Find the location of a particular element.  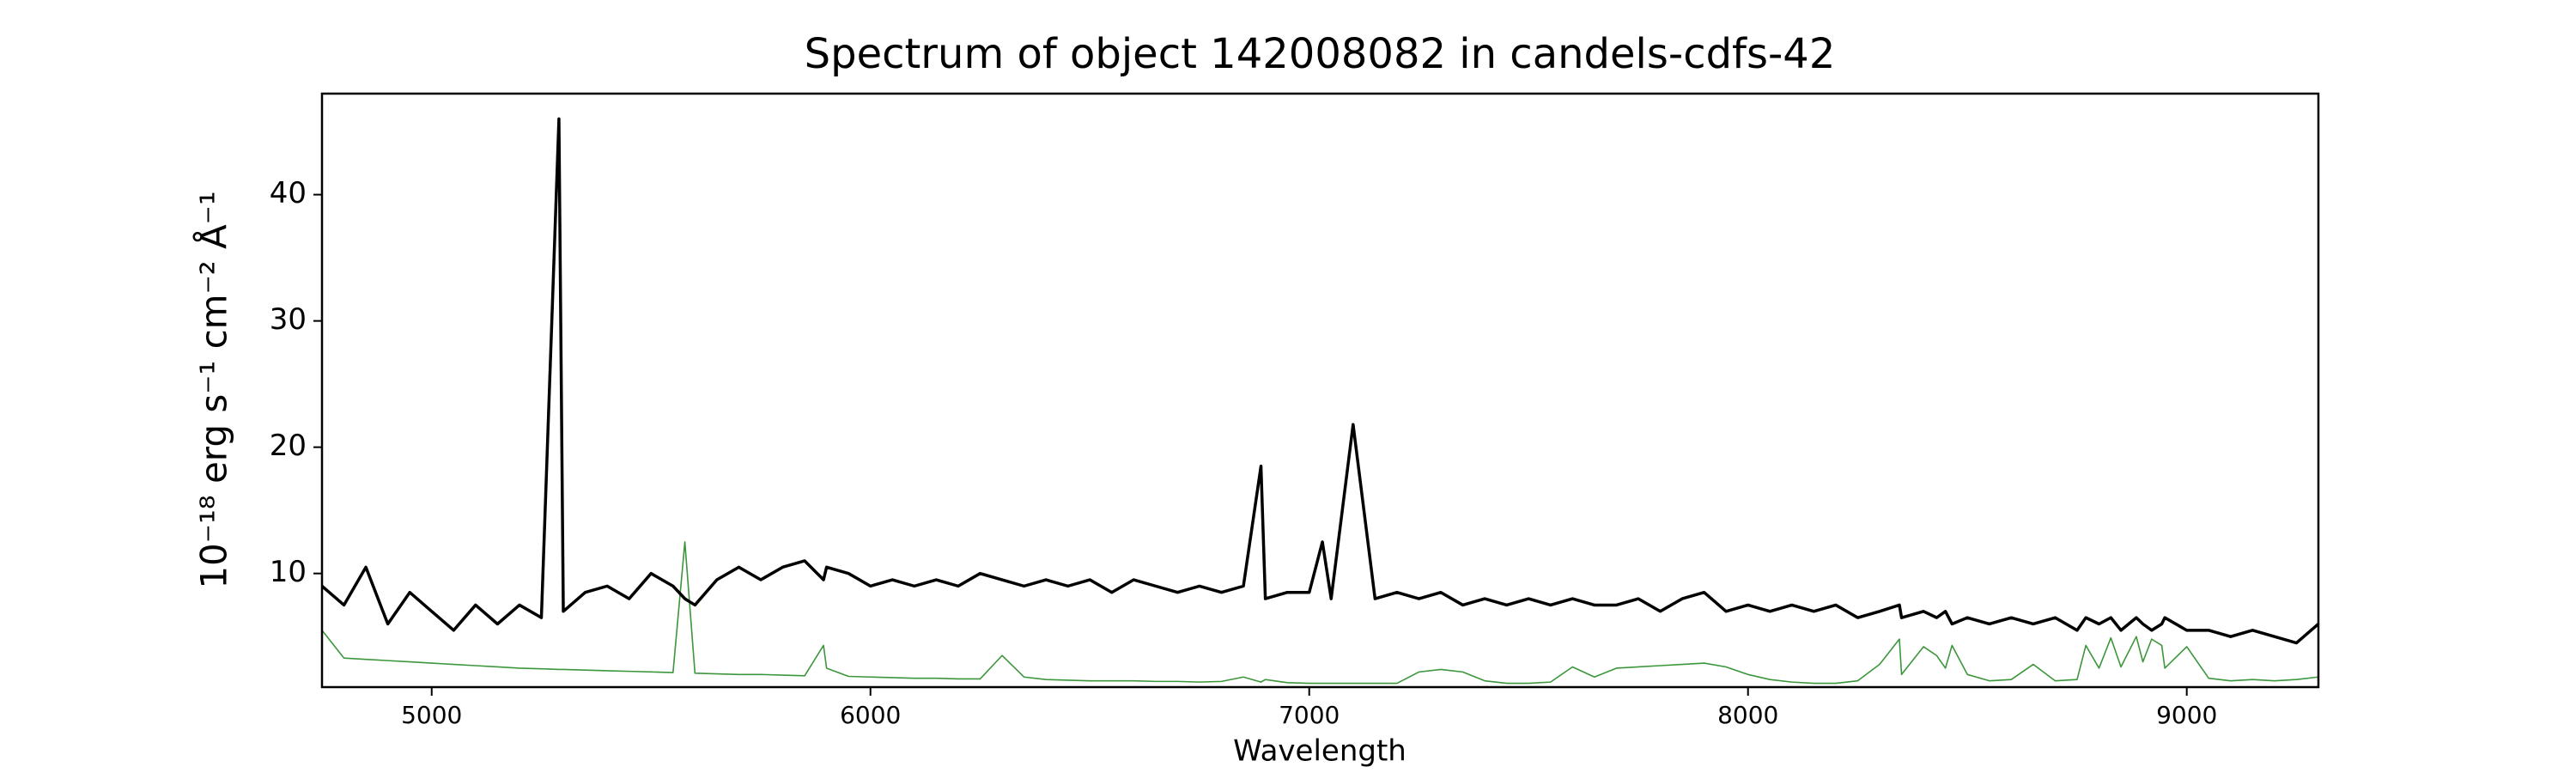

x-axis-label: Wavelength is located at coordinates (1319, 751).